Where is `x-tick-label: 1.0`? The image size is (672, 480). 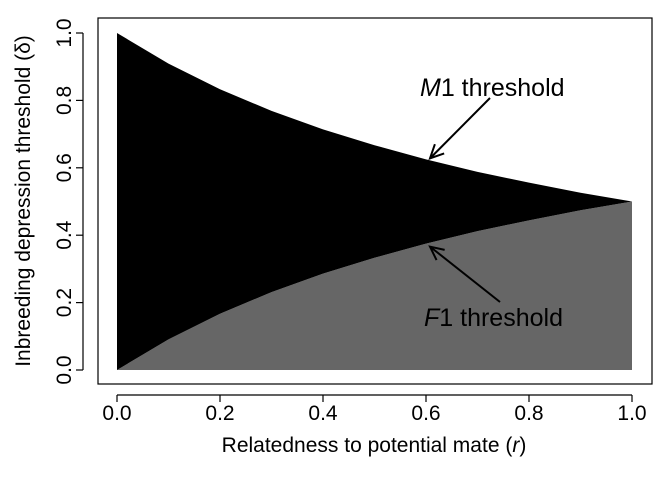 x-tick-label: 1.0 is located at coordinates (631, 413).